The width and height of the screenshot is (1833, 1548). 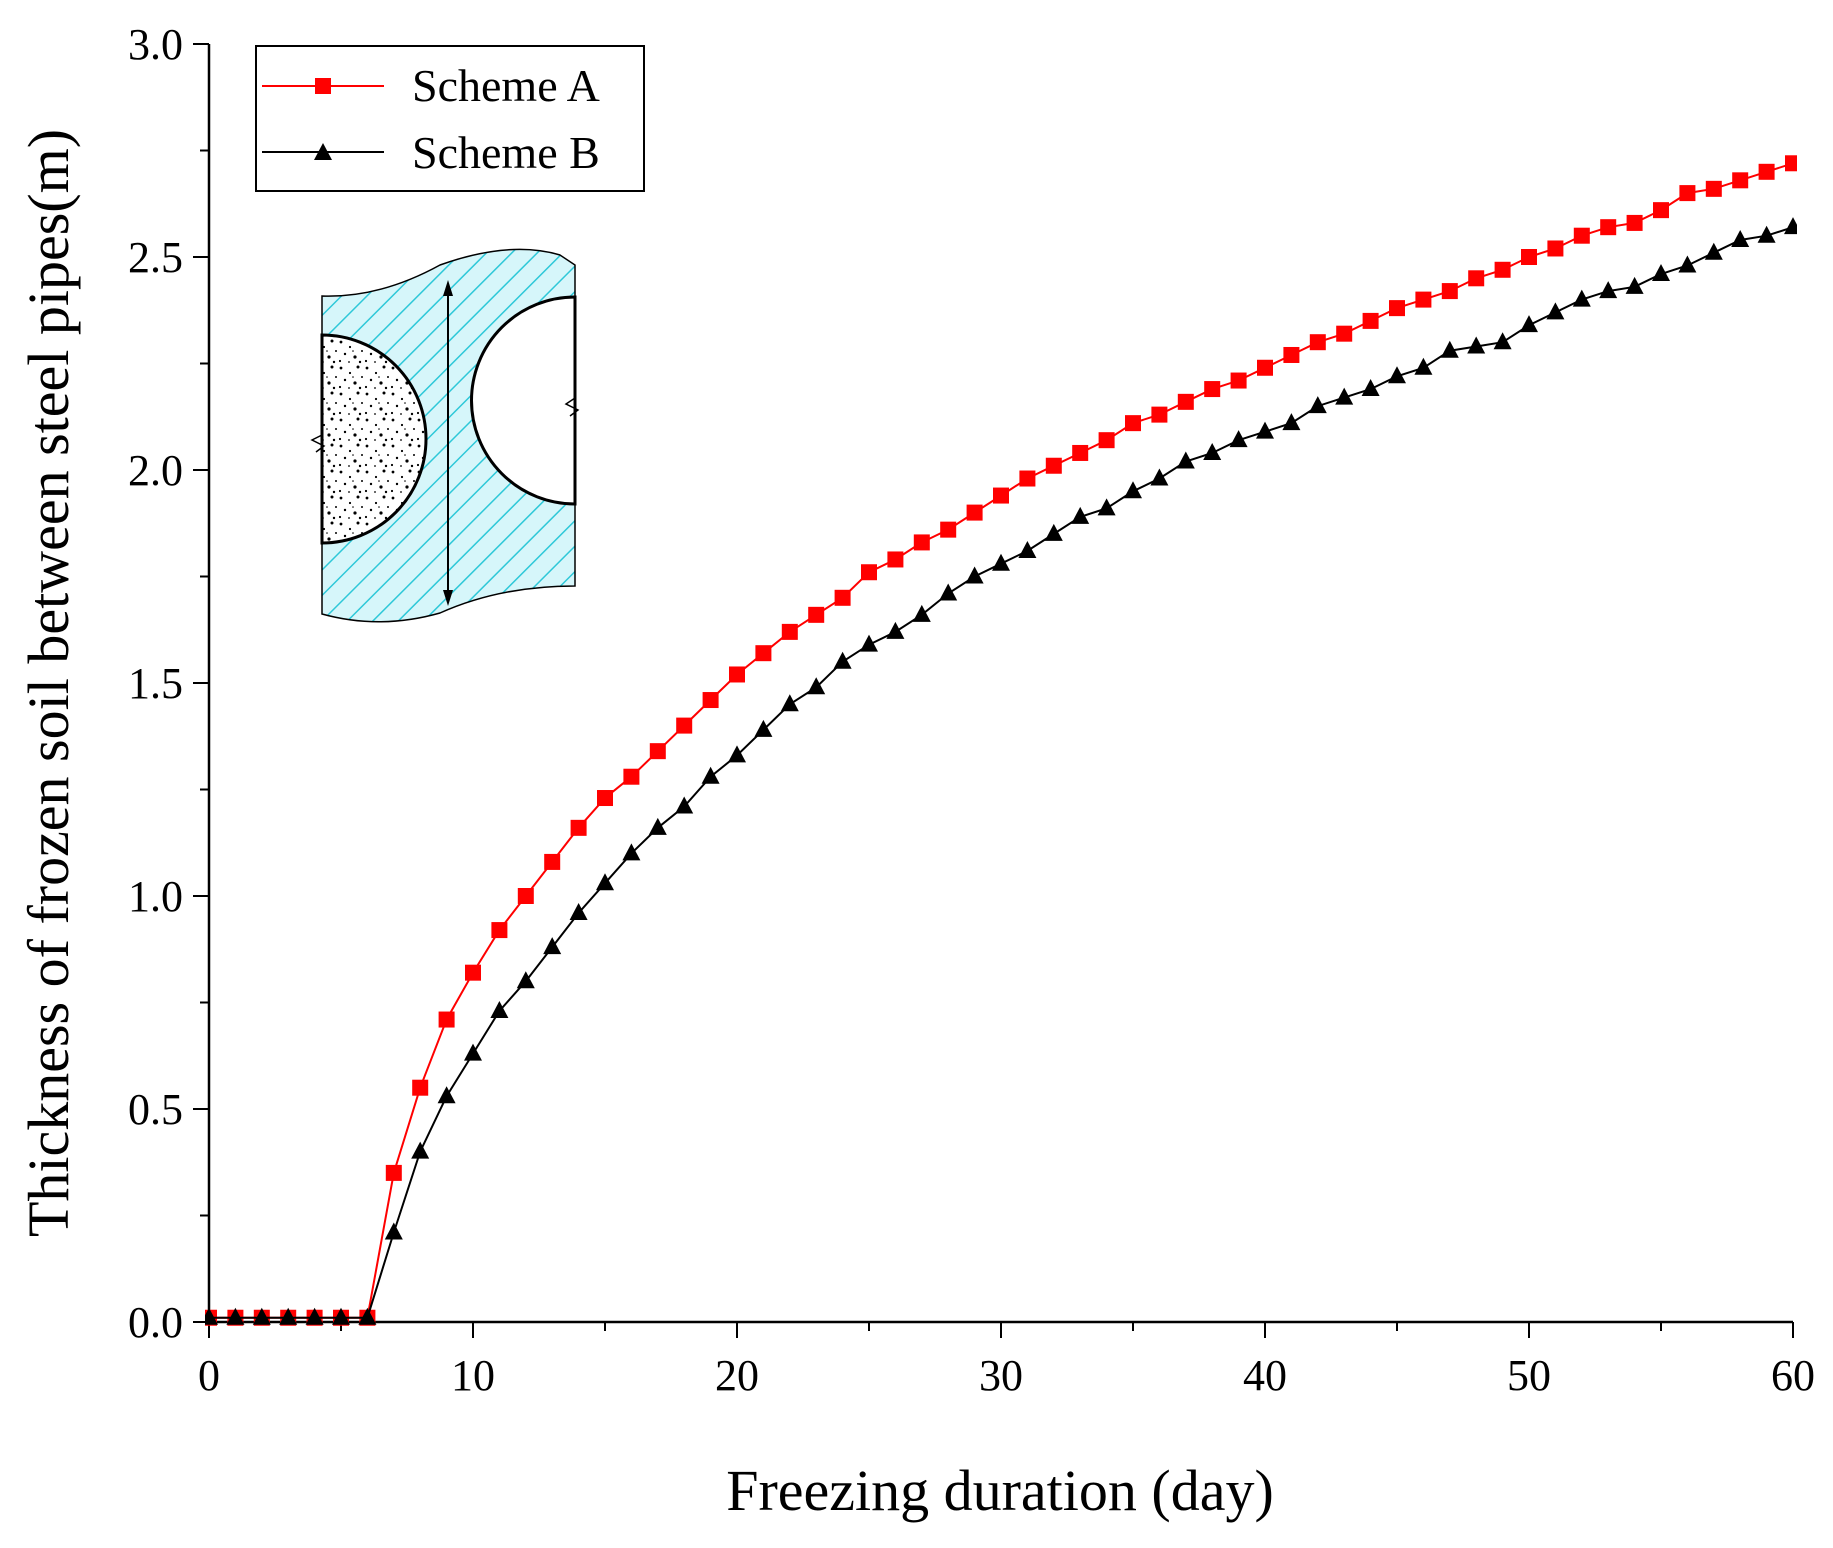 What do you see at coordinates (448, 598) in the screenshot?
I see `dimension-arrow-bottom` at bounding box center [448, 598].